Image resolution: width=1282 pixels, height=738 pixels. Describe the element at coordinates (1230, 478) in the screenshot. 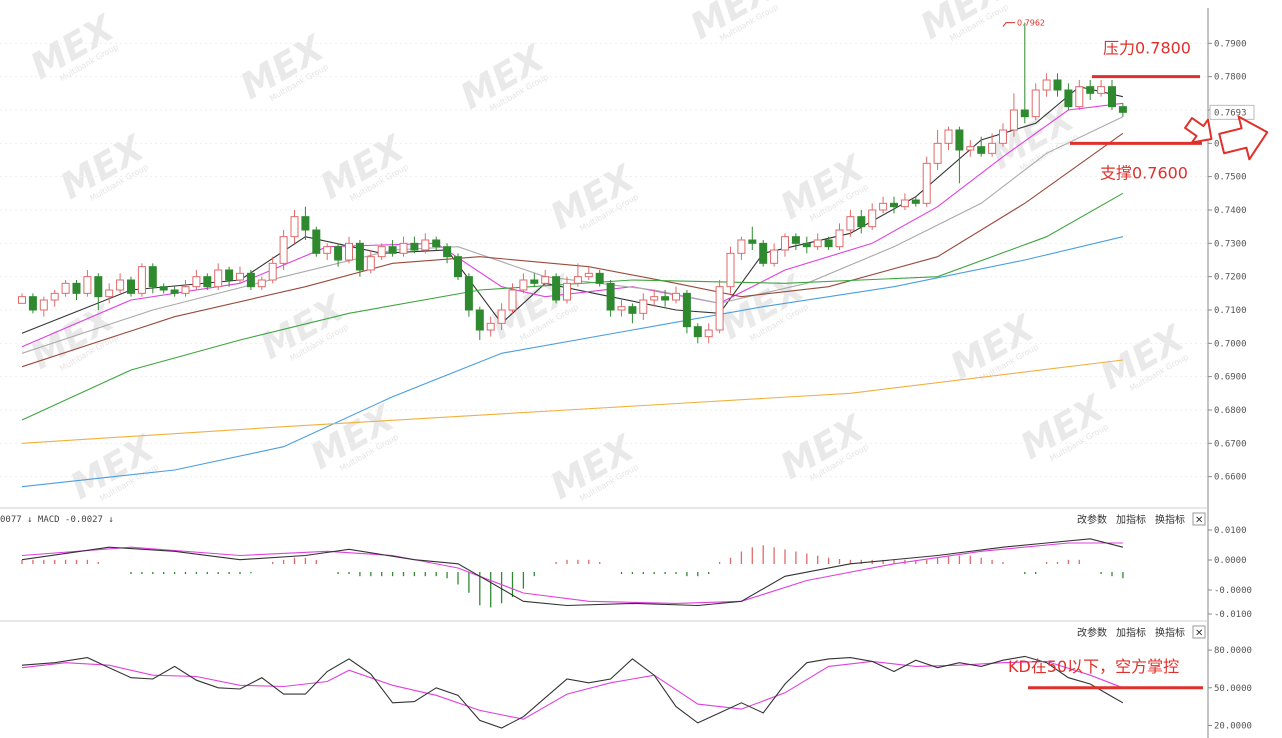

I see `price-tick-label: 0.6600` at that location.